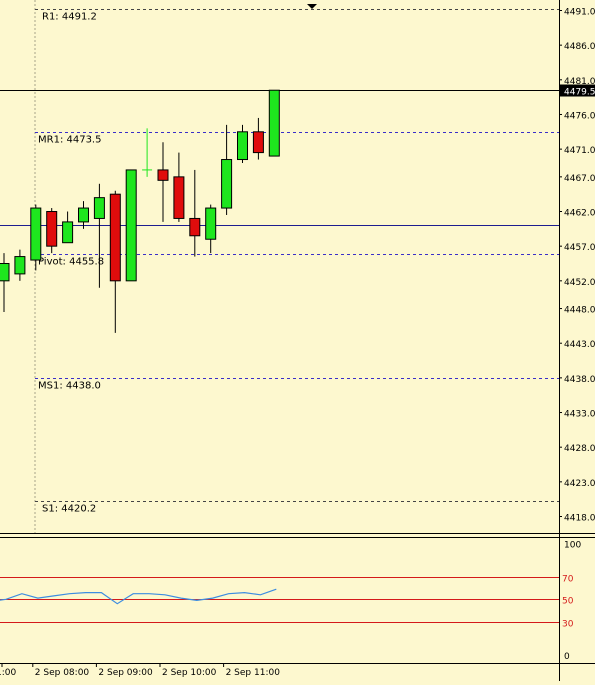 Image resolution: width=595 pixels, height=685 pixels. I want to click on axis-background, so click(577, 340).